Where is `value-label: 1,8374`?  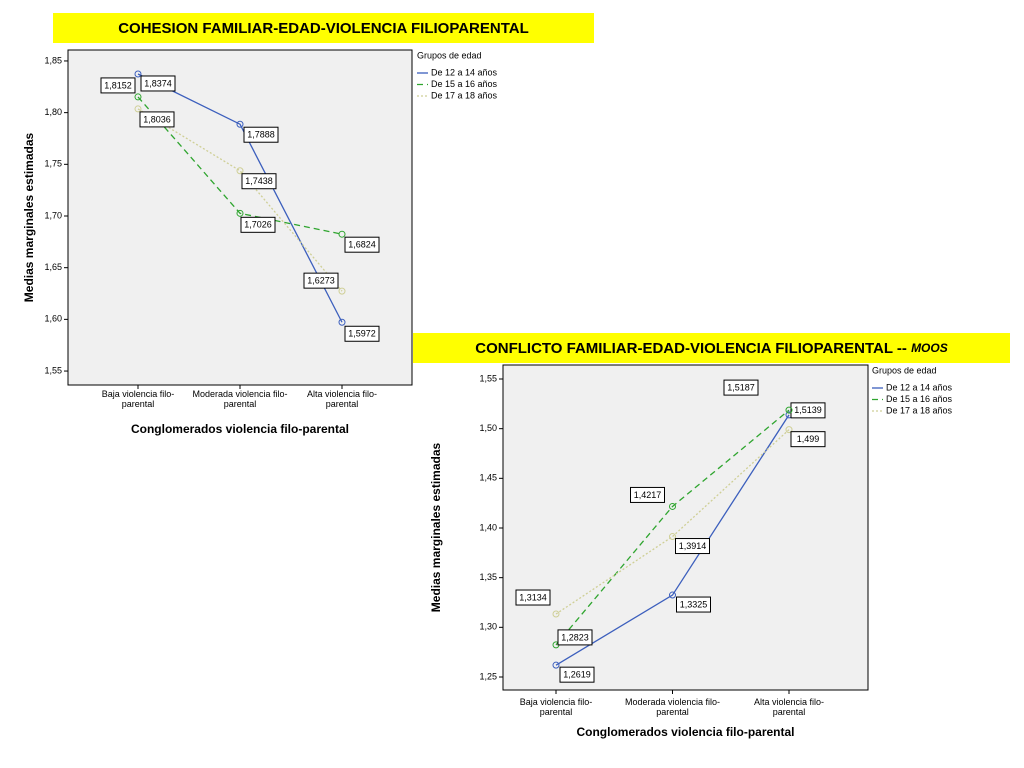 value-label: 1,8374 is located at coordinates (158, 83).